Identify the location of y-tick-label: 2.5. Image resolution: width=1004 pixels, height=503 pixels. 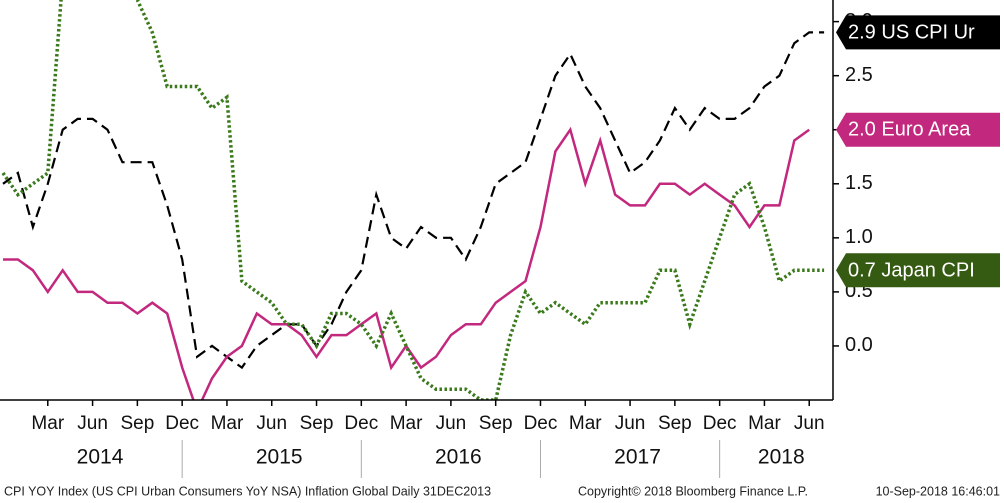
(859, 75).